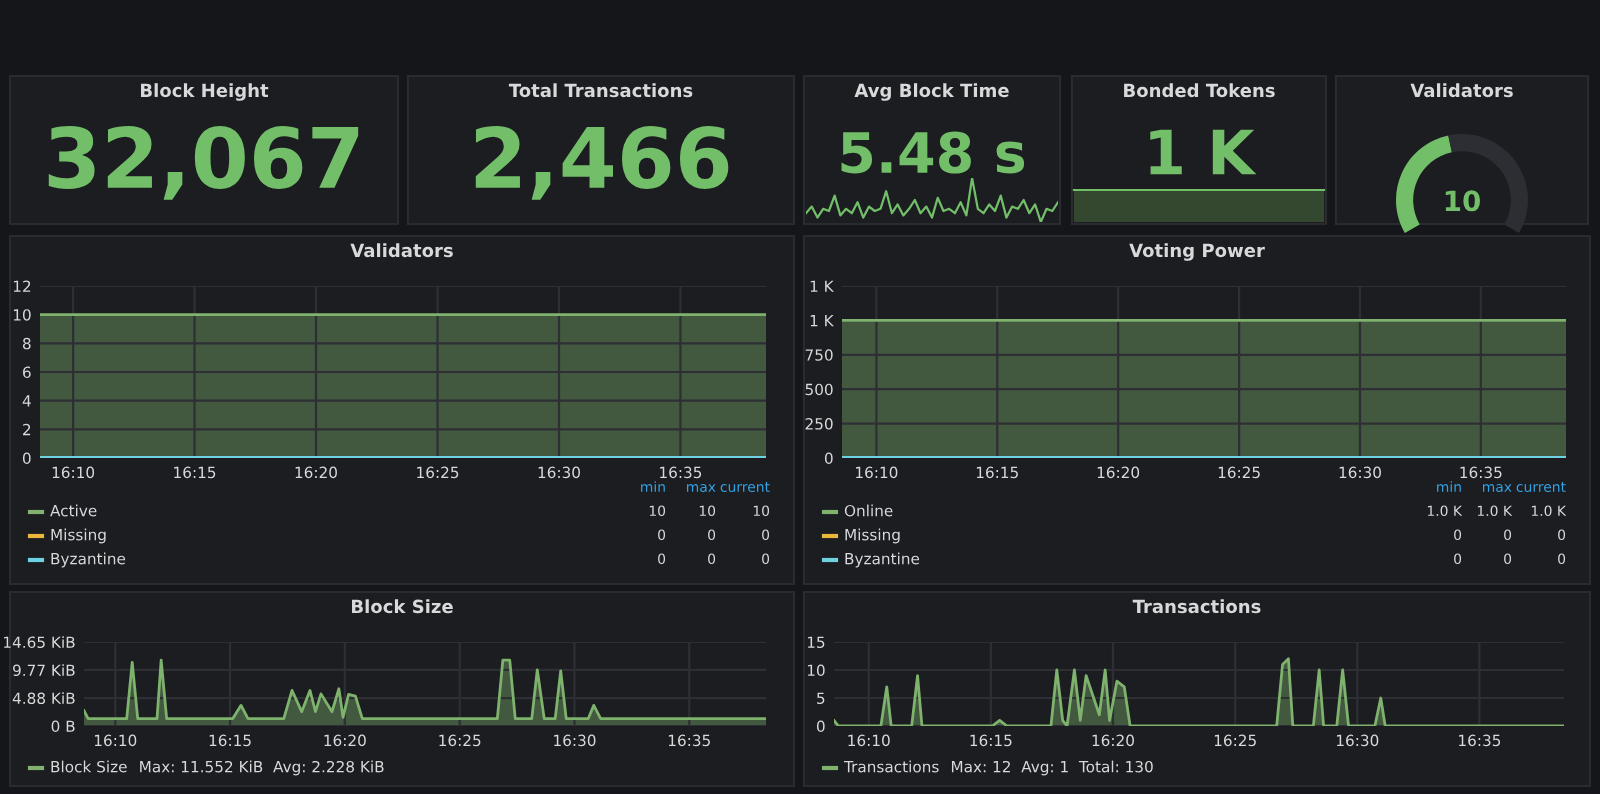  Describe the element at coordinates (602, 162) in the screenshot. I see `text: 2,466` at that location.